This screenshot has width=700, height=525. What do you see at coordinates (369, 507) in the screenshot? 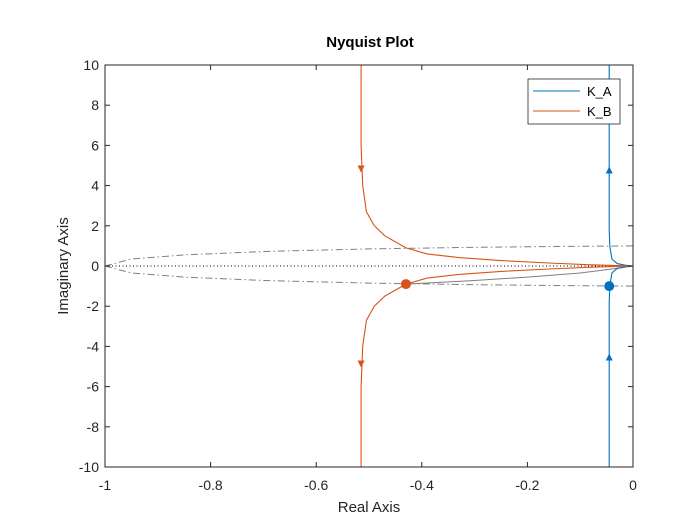
I see `x-axis-label: Real Axis` at bounding box center [369, 507].